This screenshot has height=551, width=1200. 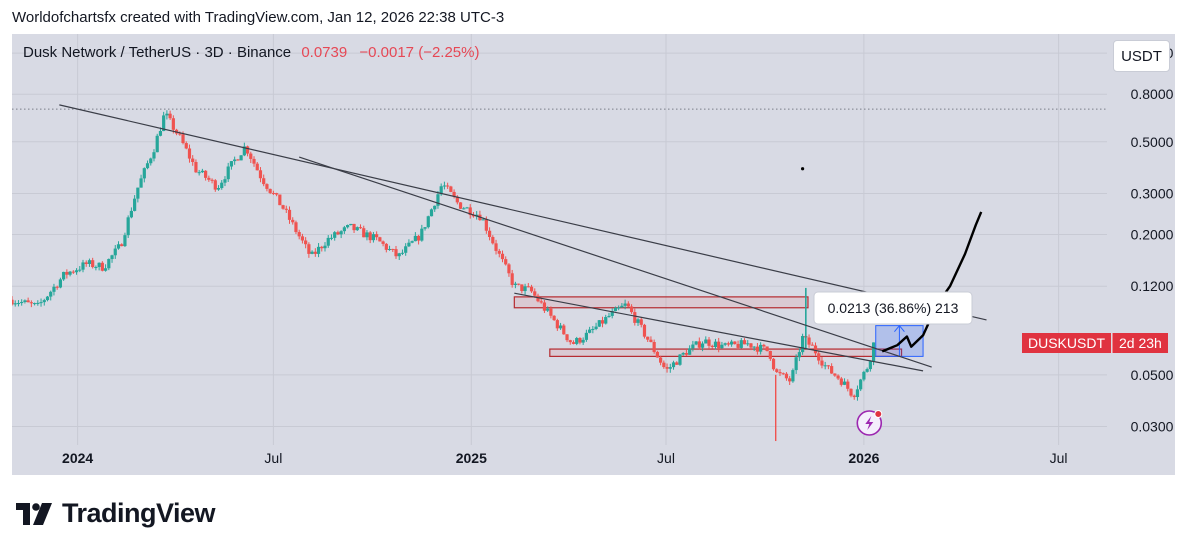 What do you see at coordinates (666, 458) in the screenshot?
I see `x-axis-label: Jul` at bounding box center [666, 458].